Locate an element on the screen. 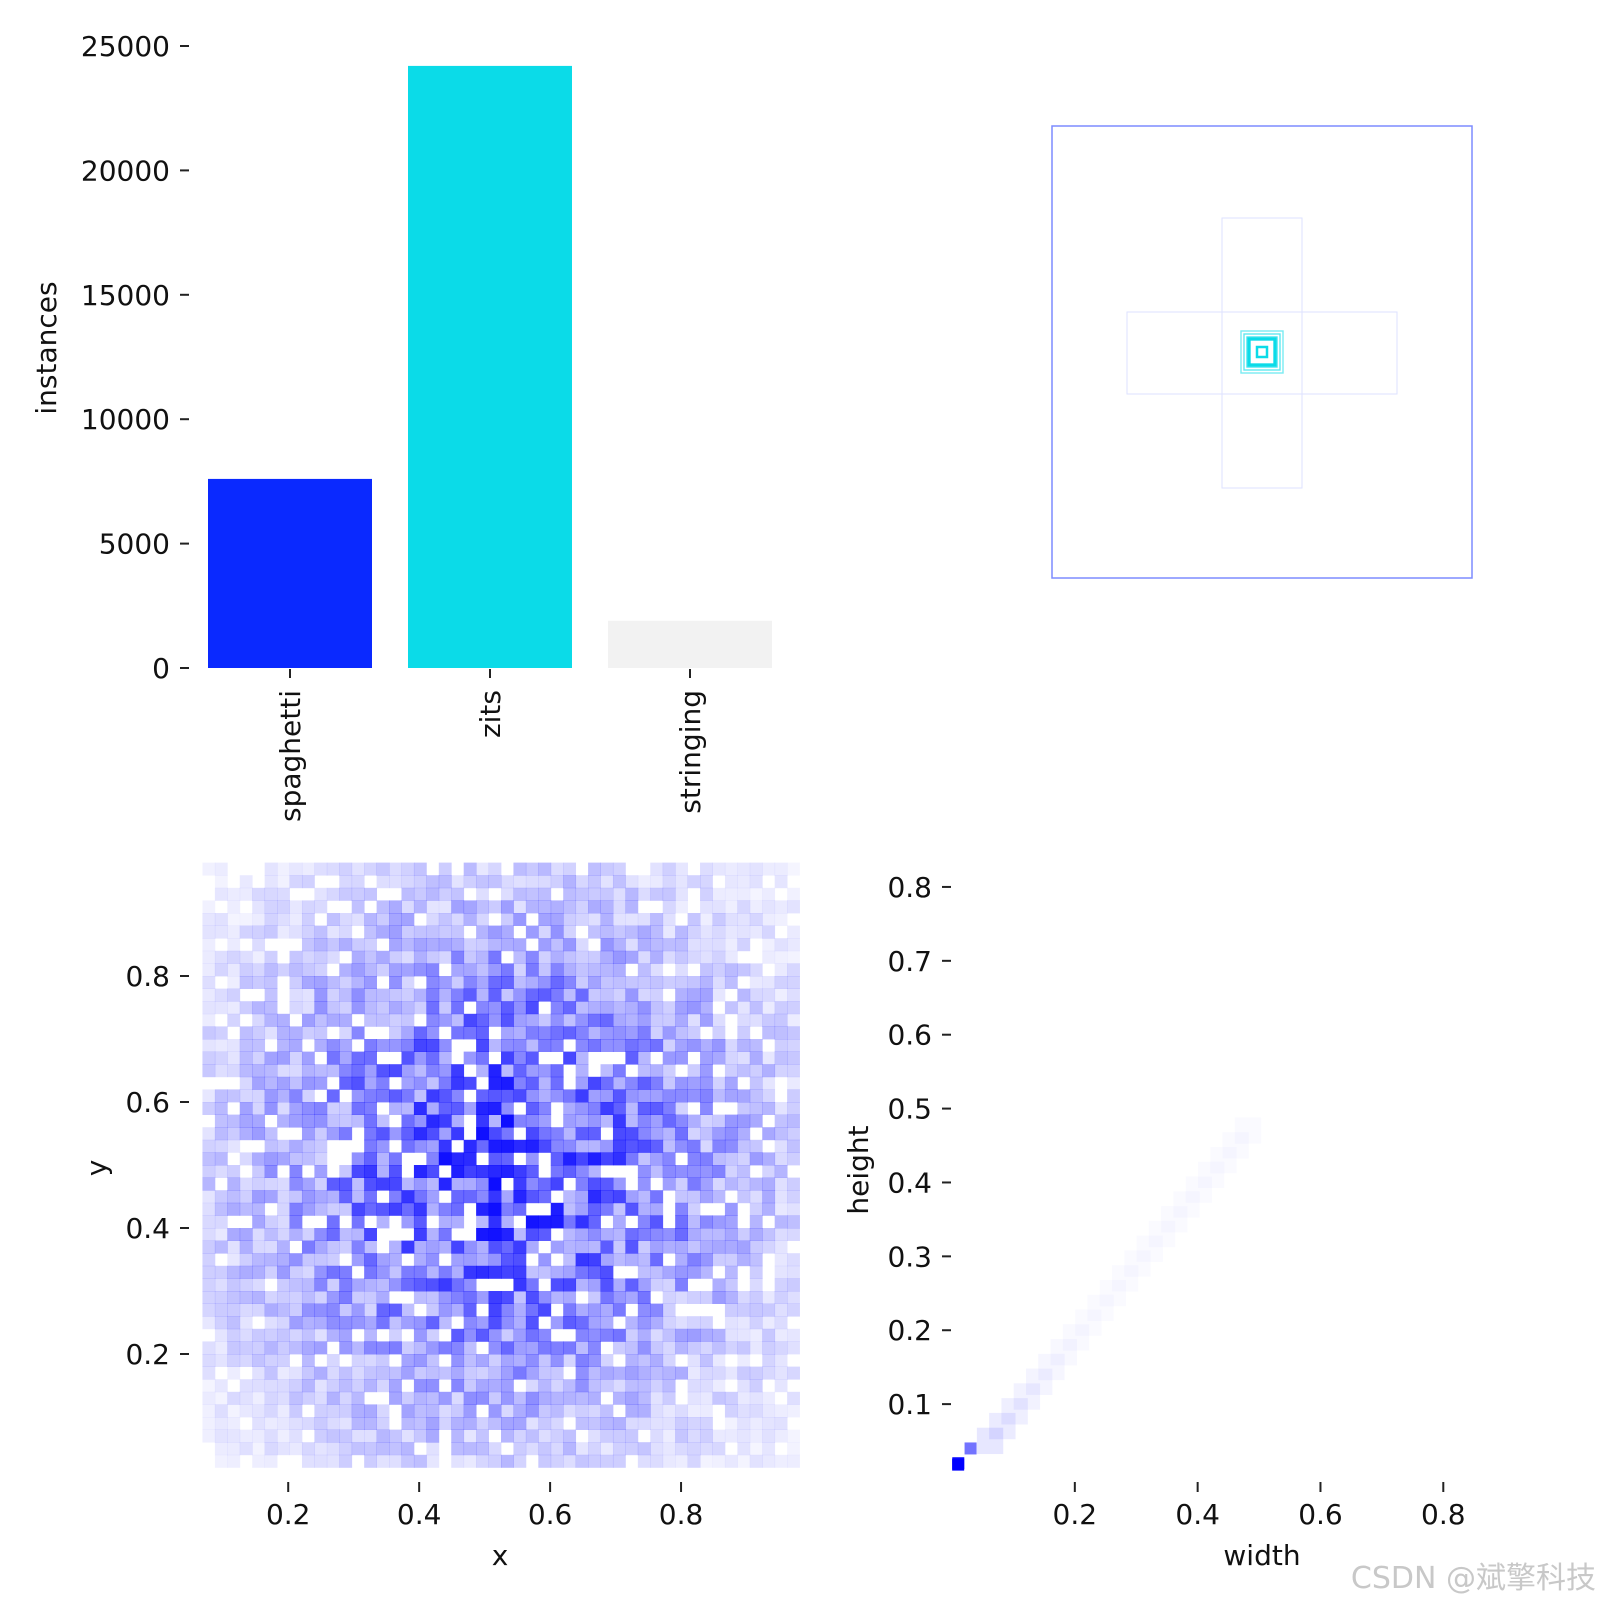  xy-x-axis-label: x is located at coordinates (500, 1555).